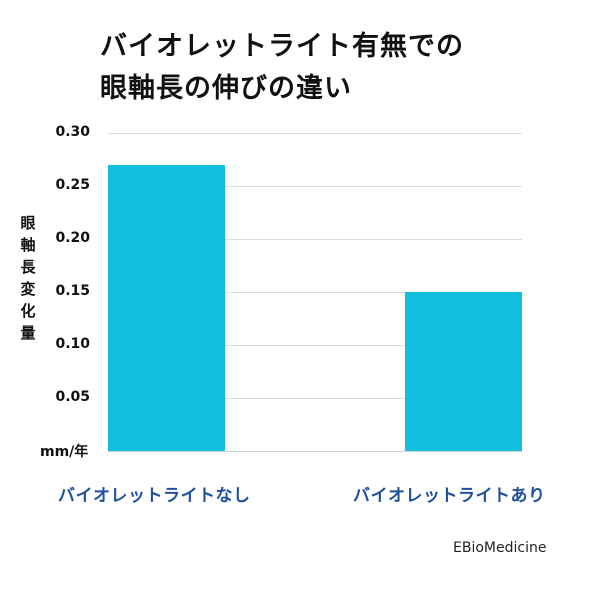  What do you see at coordinates (72, 185) in the screenshot?
I see `y-tick: 0.25` at bounding box center [72, 185].